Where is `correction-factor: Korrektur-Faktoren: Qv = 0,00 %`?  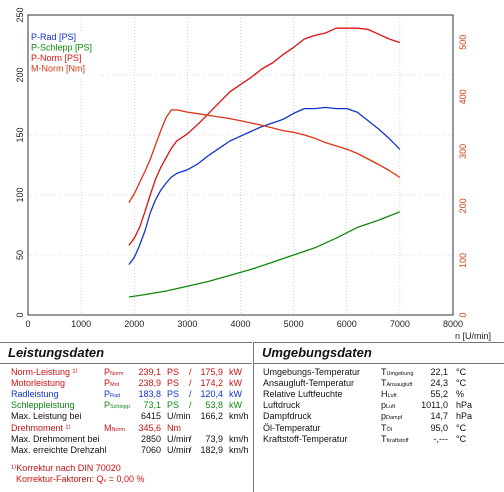
correction-factor: Korrektur-Faktoren: Qv = 0,00 % is located at coordinates (80, 480).